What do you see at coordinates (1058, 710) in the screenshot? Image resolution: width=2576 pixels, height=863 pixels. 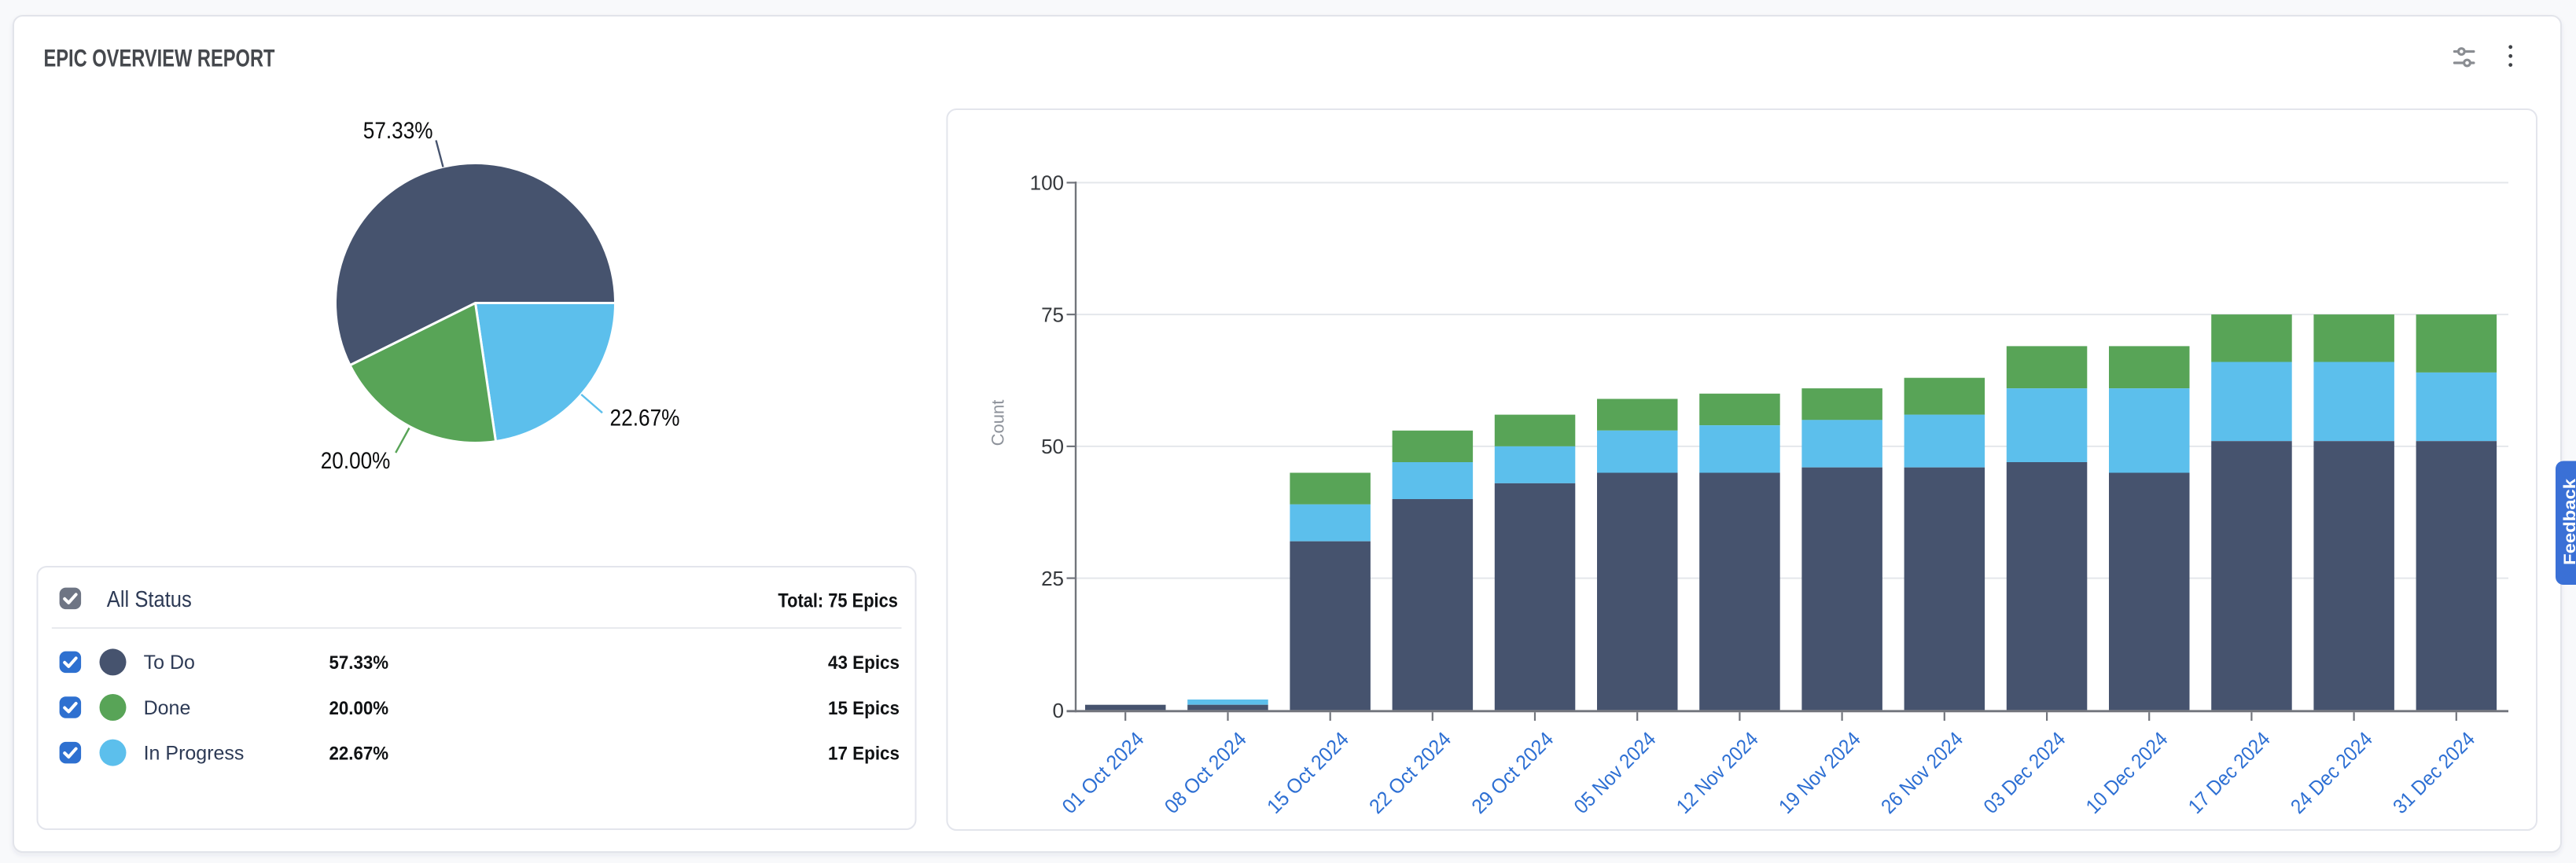 I see `svg-text: 0` at bounding box center [1058, 710].